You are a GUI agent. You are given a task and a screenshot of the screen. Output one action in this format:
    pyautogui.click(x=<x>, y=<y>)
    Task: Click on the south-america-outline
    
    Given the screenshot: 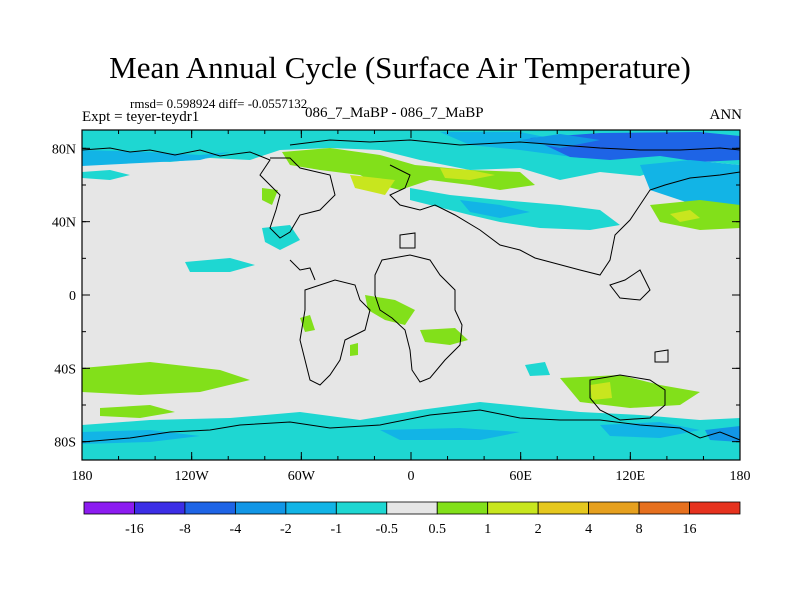 What is the action you would take?
    pyautogui.click(x=335, y=332)
    